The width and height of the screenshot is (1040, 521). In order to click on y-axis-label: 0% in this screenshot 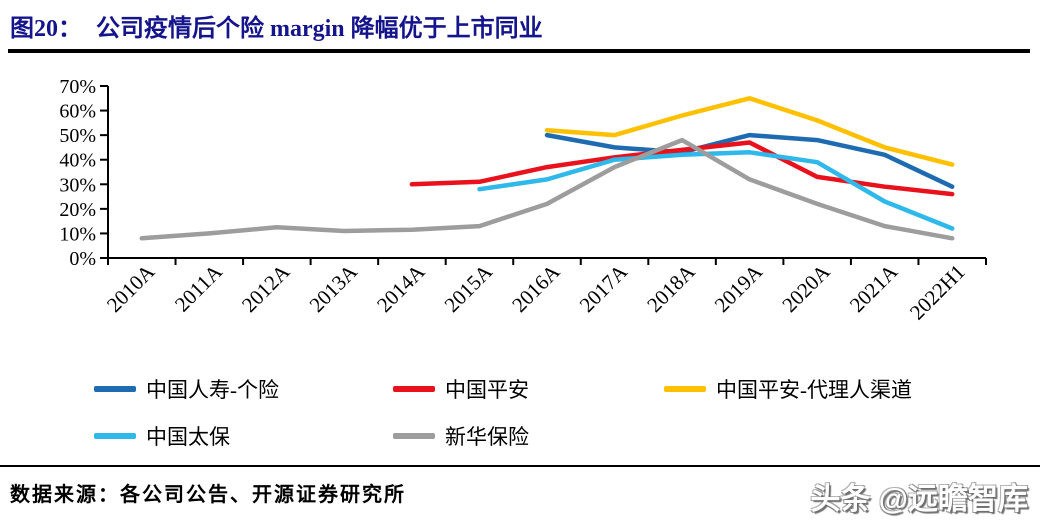, I will do `click(82, 259)`.